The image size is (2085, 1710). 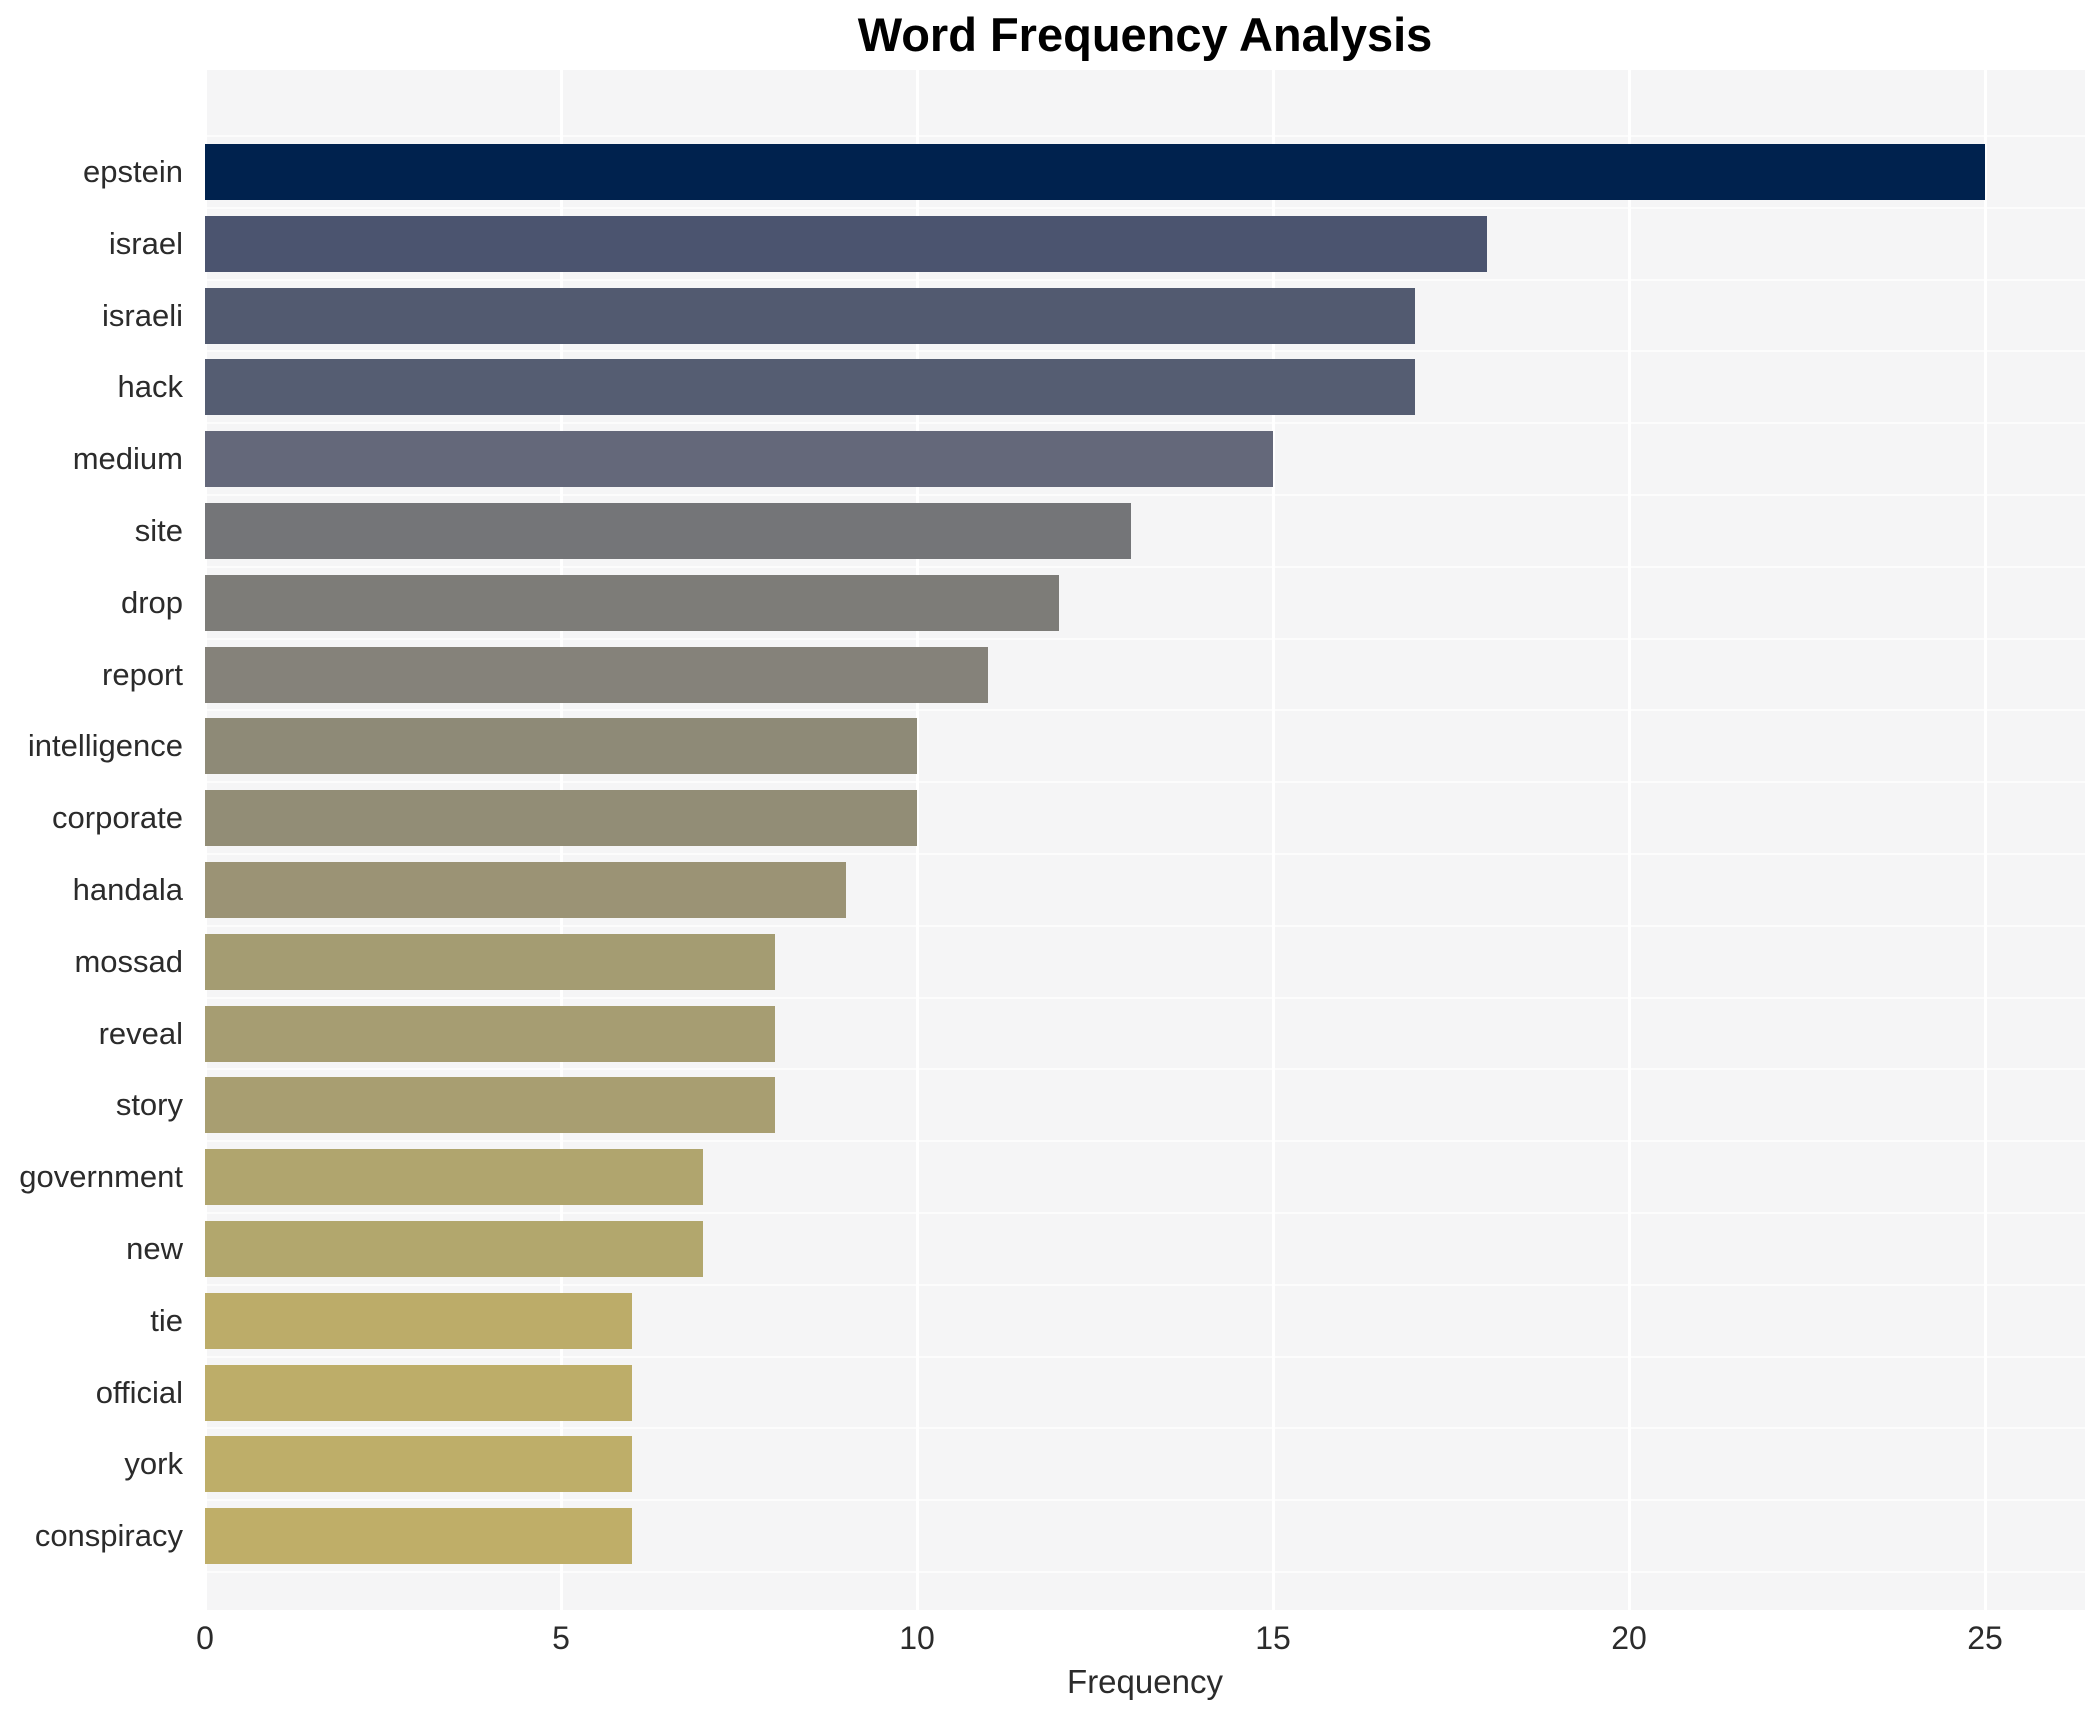 I want to click on bar-report, so click(x=597, y=674).